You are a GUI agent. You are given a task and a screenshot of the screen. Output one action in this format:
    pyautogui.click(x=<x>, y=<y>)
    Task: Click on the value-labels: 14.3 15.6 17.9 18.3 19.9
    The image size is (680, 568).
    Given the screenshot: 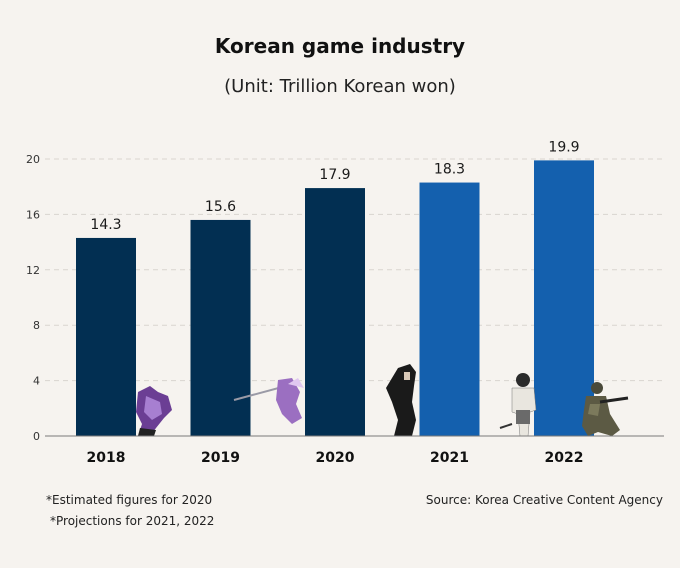 What is the action you would take?
    pyautogui.click(x=334, y=186)
    